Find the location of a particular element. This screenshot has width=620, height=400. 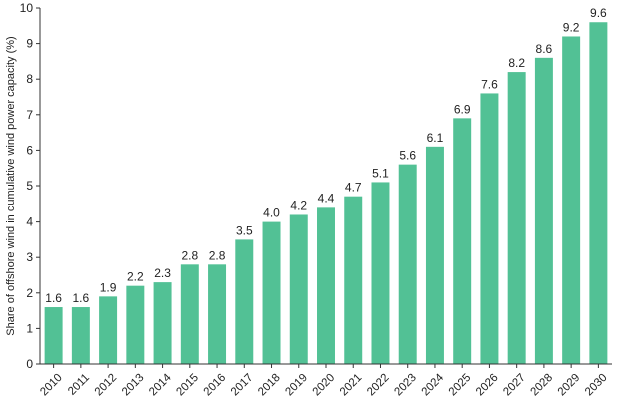

data-label-2015: 2.8 is located at coordinates (189, 255).